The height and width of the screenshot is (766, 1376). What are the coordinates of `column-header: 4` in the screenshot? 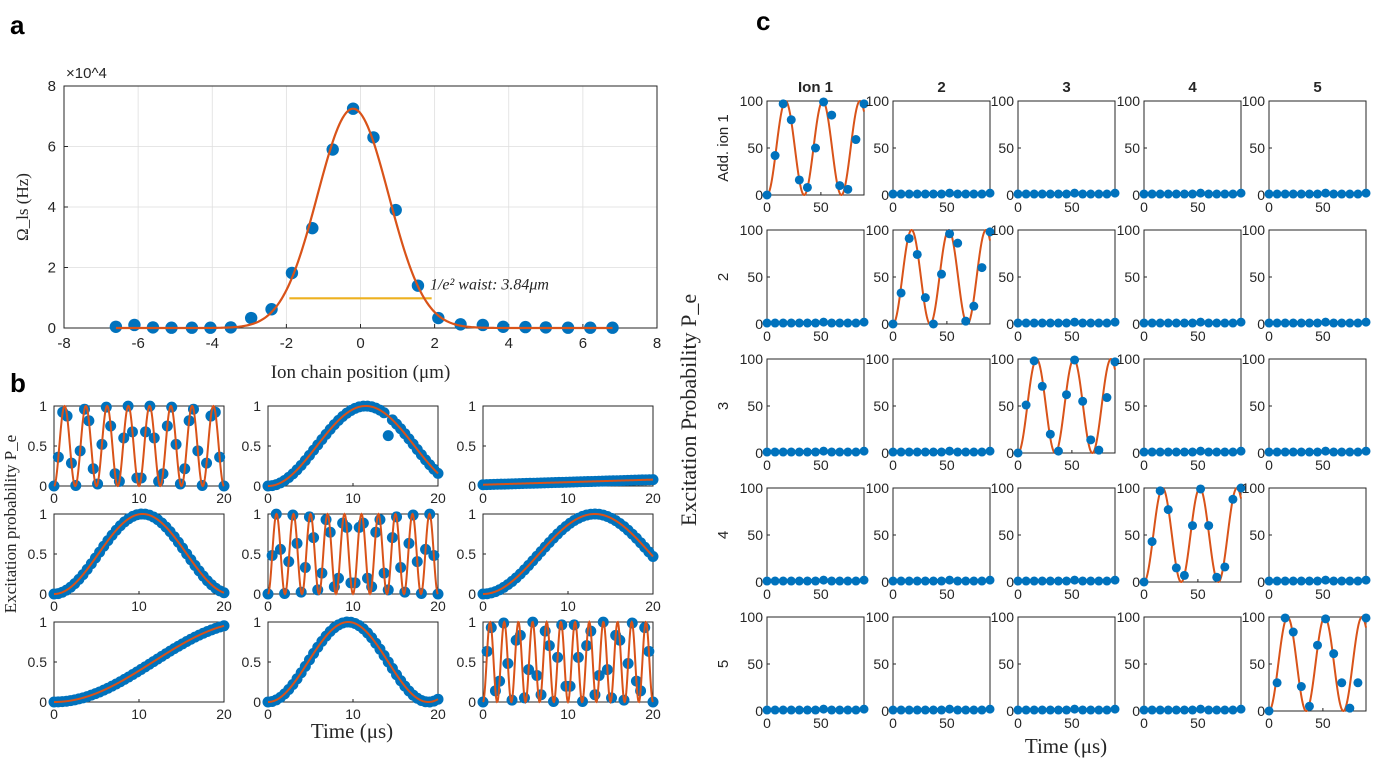 It's located at (1192, 87).